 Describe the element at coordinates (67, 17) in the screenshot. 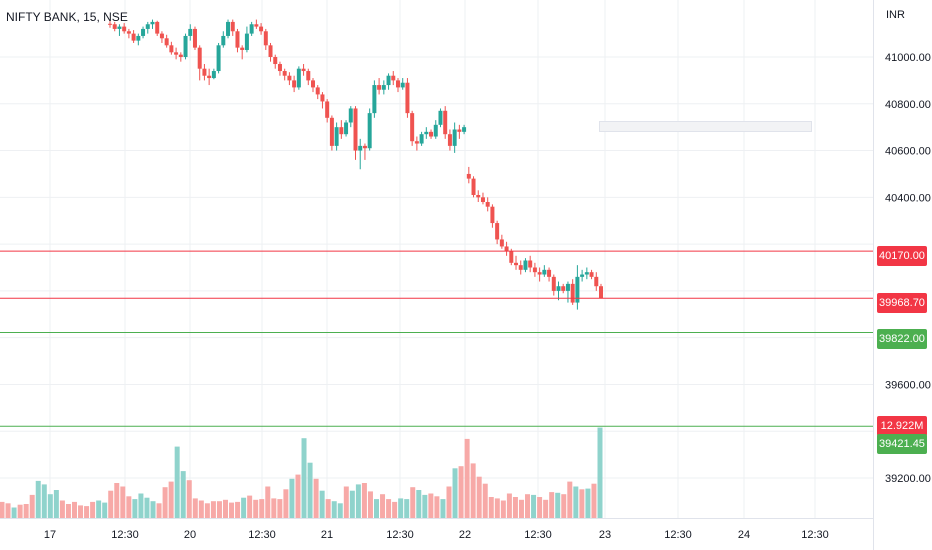

I see `symbol-title: NIFTY BANK, 15, NSE` at that location.